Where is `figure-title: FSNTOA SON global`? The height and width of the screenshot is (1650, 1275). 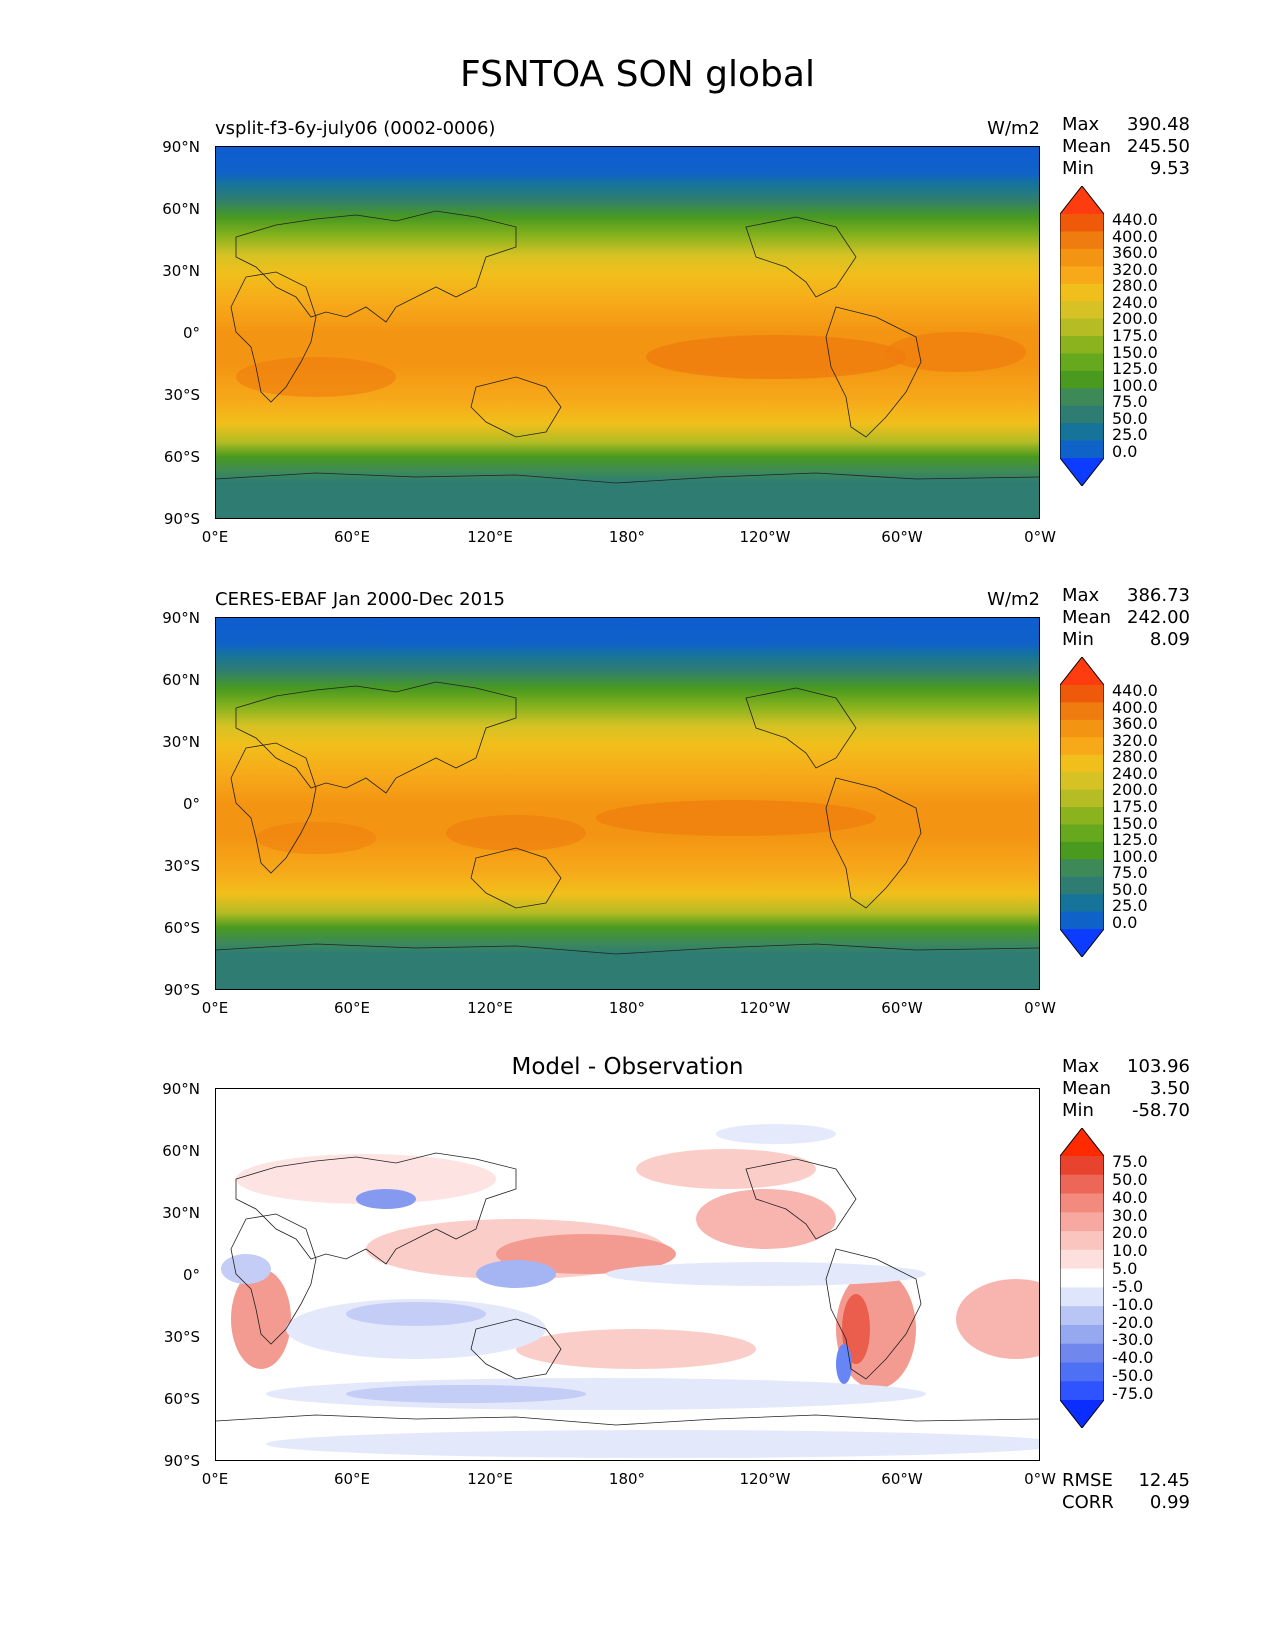 figure-title: FSNTOA SON global is located at coordinates (637, 74).